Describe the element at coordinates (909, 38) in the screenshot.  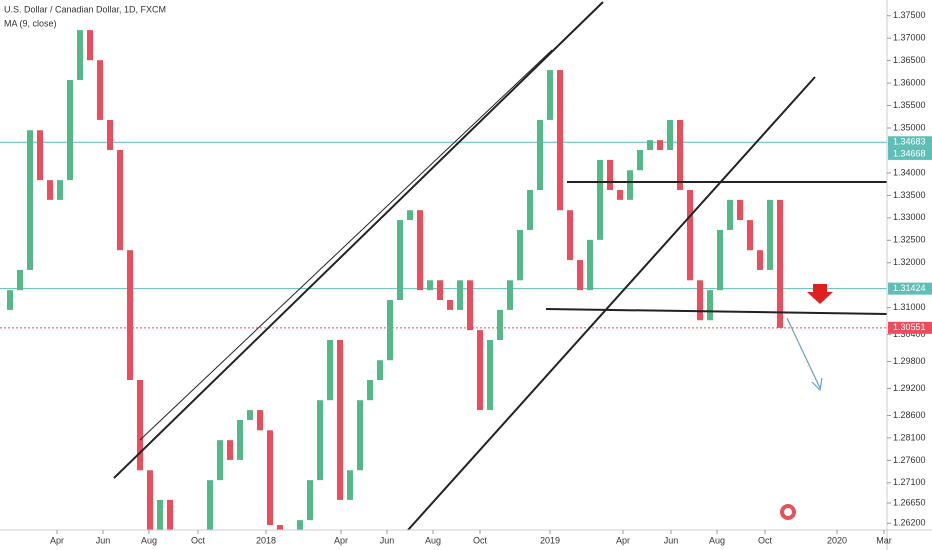
I see `y-tick-label: 1.37000` at that location.